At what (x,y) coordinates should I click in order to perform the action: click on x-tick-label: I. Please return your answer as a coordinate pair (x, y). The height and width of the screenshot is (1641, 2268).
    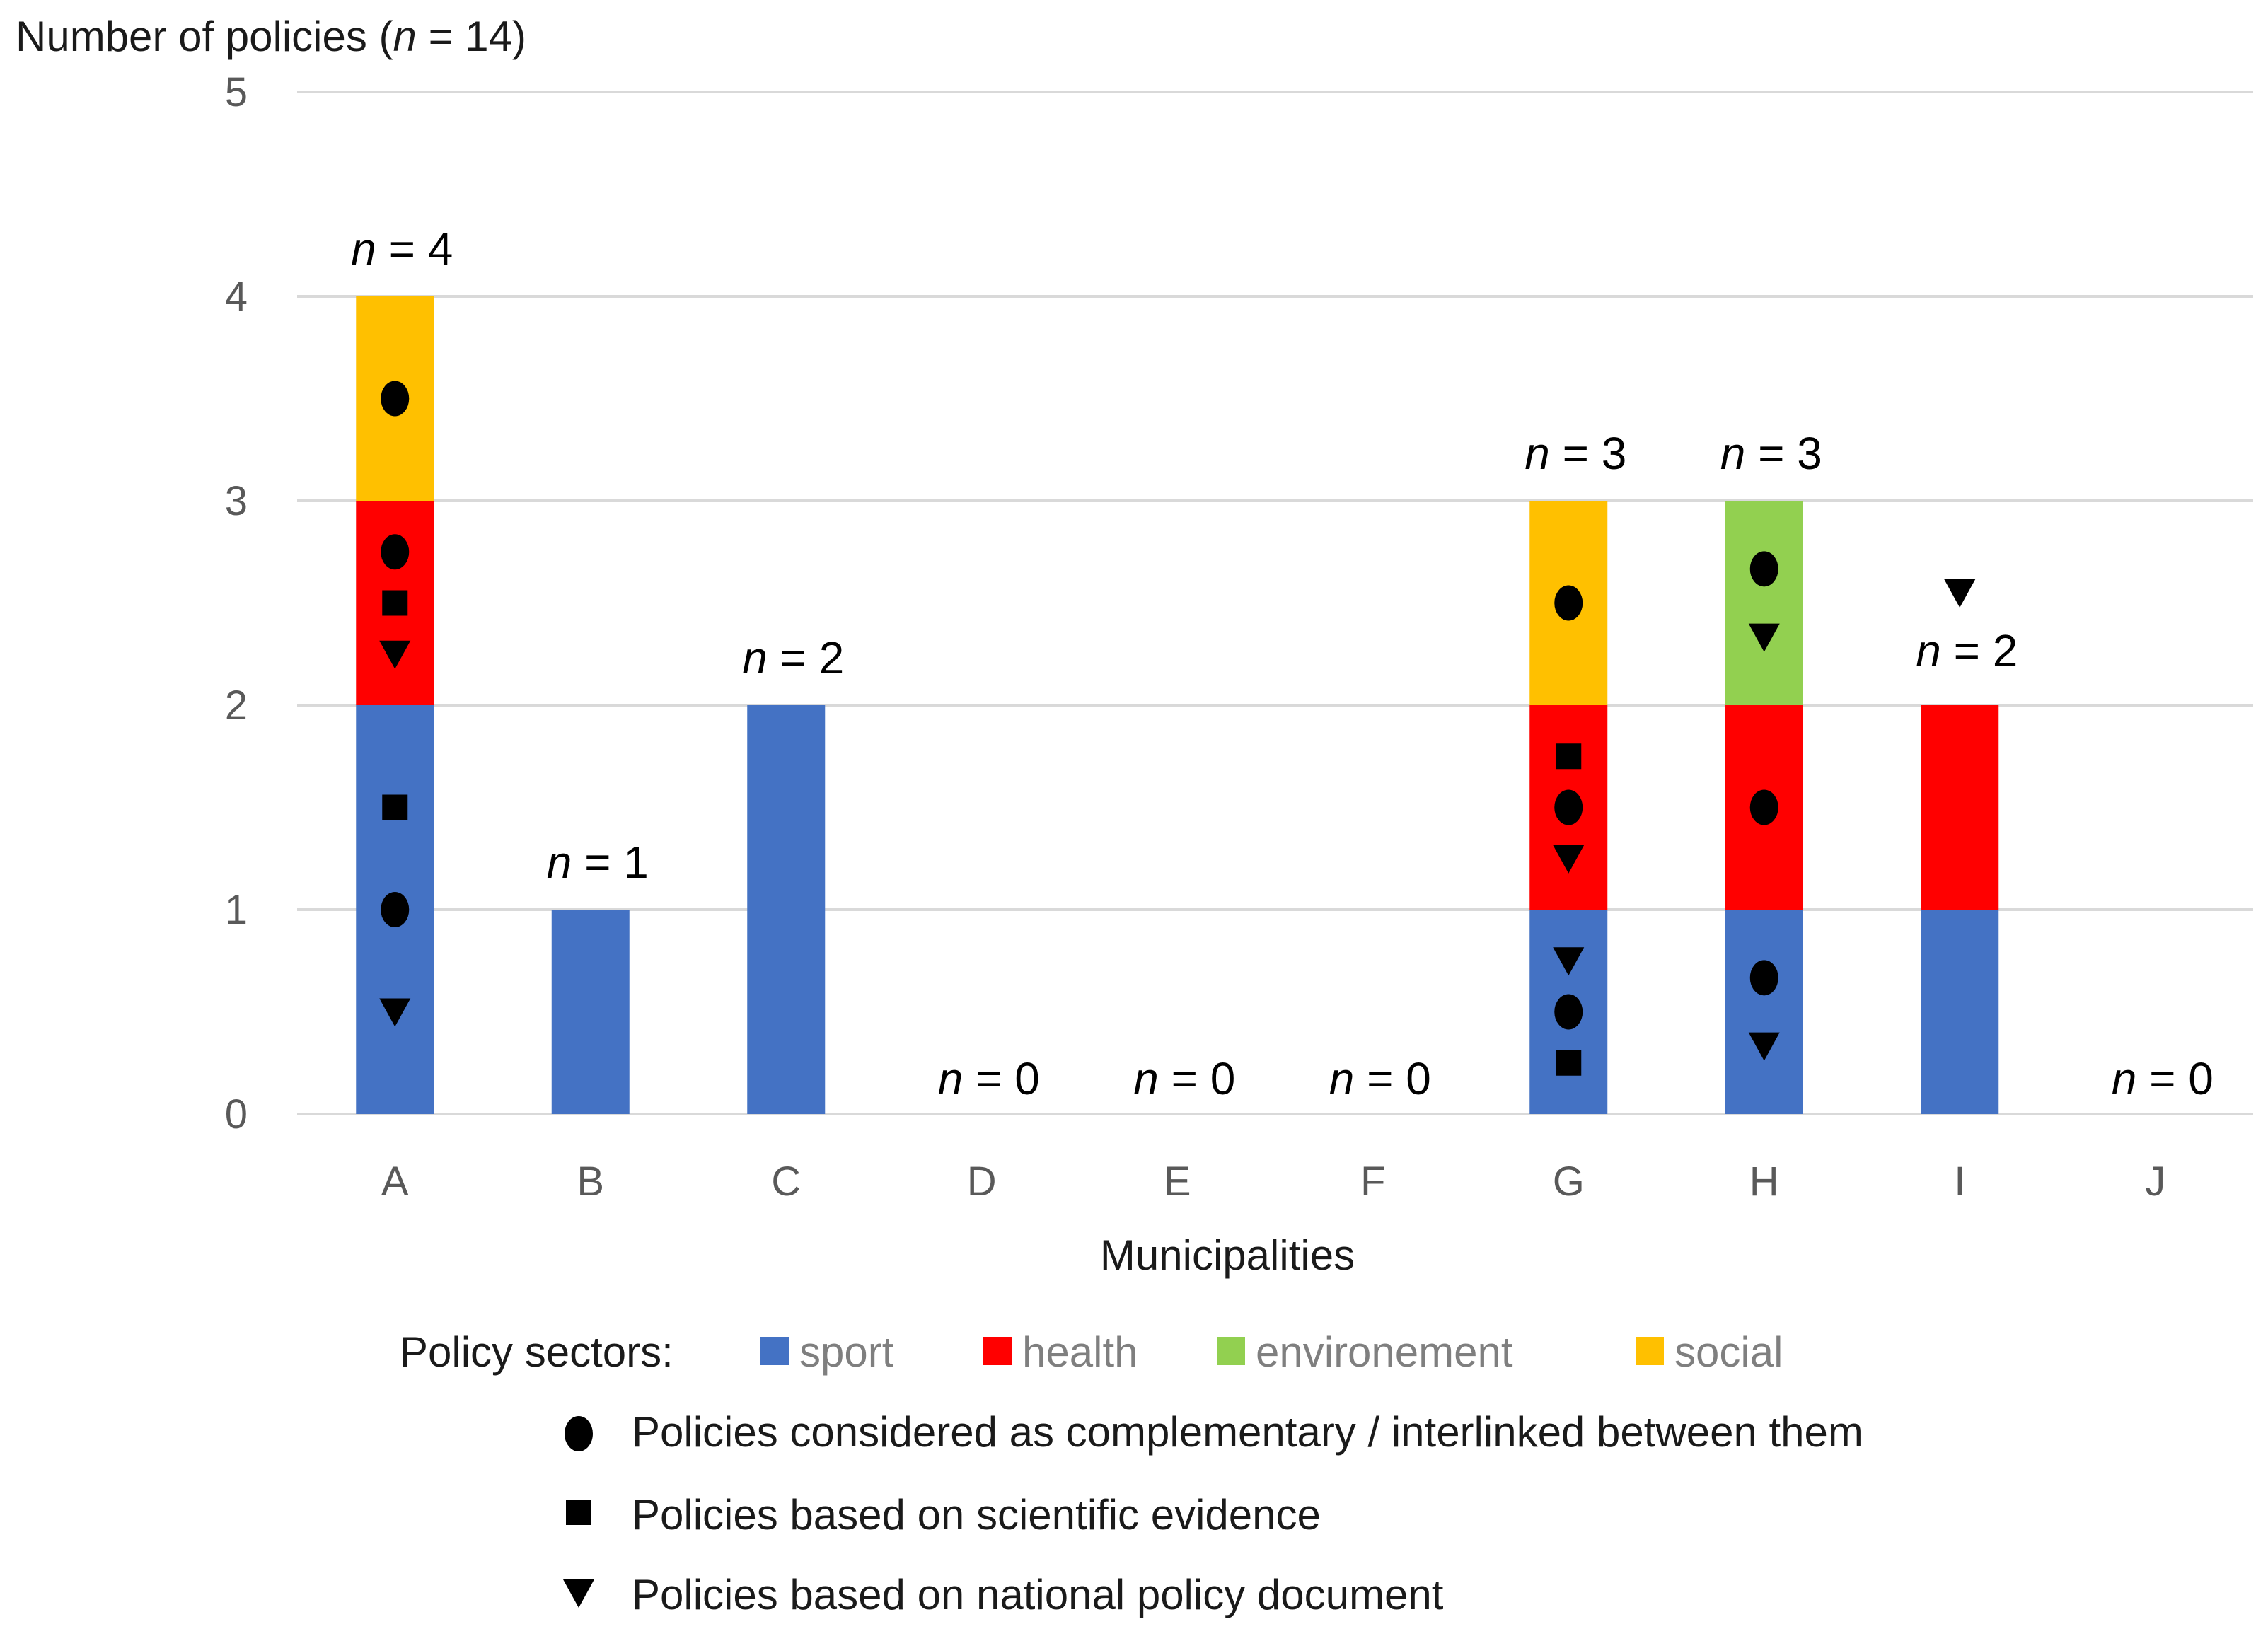
    Looking at the image, I should click on (1960, 1182).